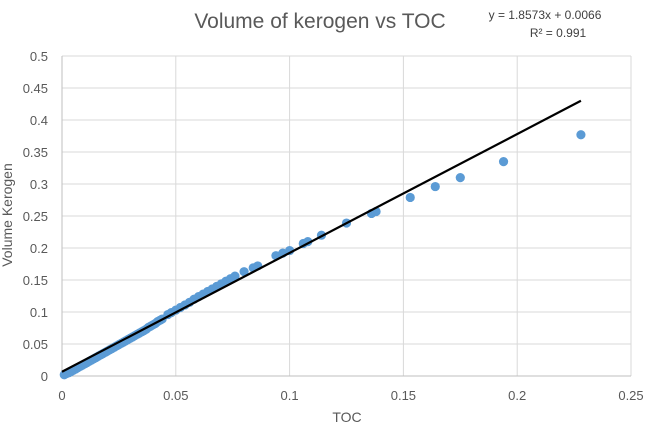  Describe the element at coordinates (44, 376) in the screenshot. I see `y-tick-label: 0` at that location.